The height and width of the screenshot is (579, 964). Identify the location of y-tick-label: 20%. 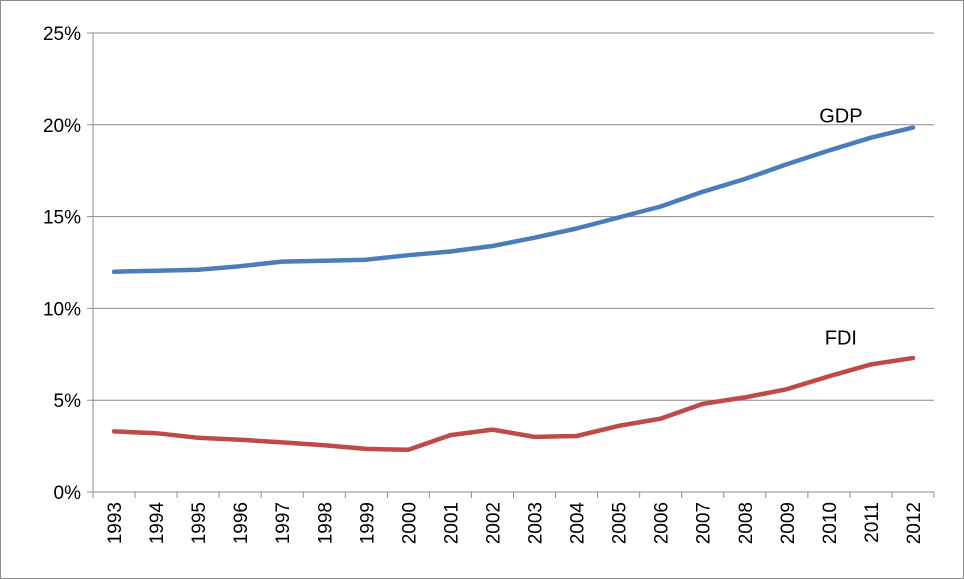
(62, 126).